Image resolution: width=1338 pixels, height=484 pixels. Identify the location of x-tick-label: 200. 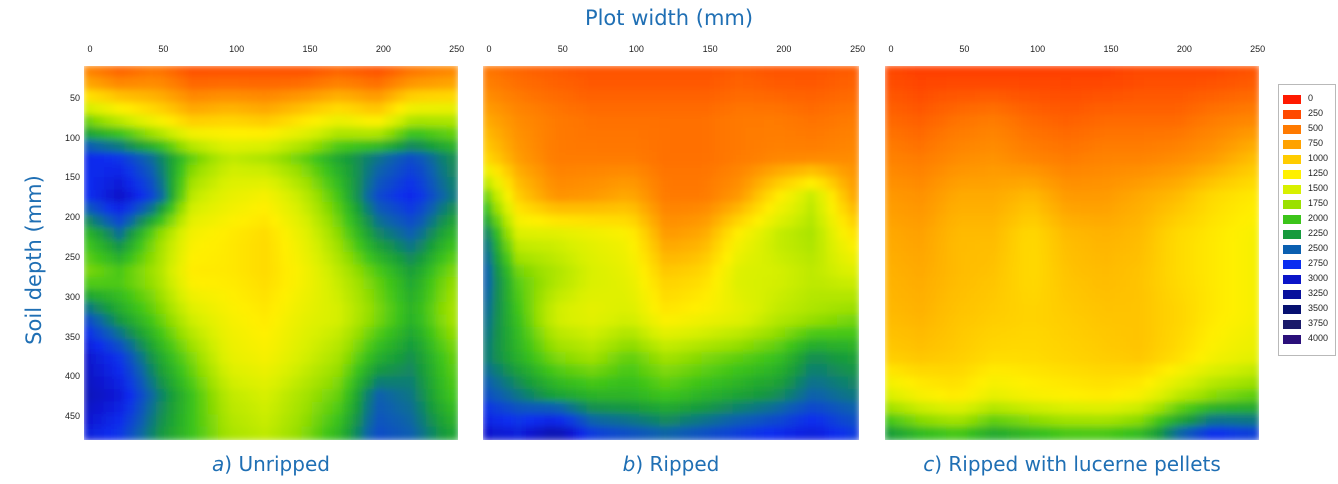
(784, 49).